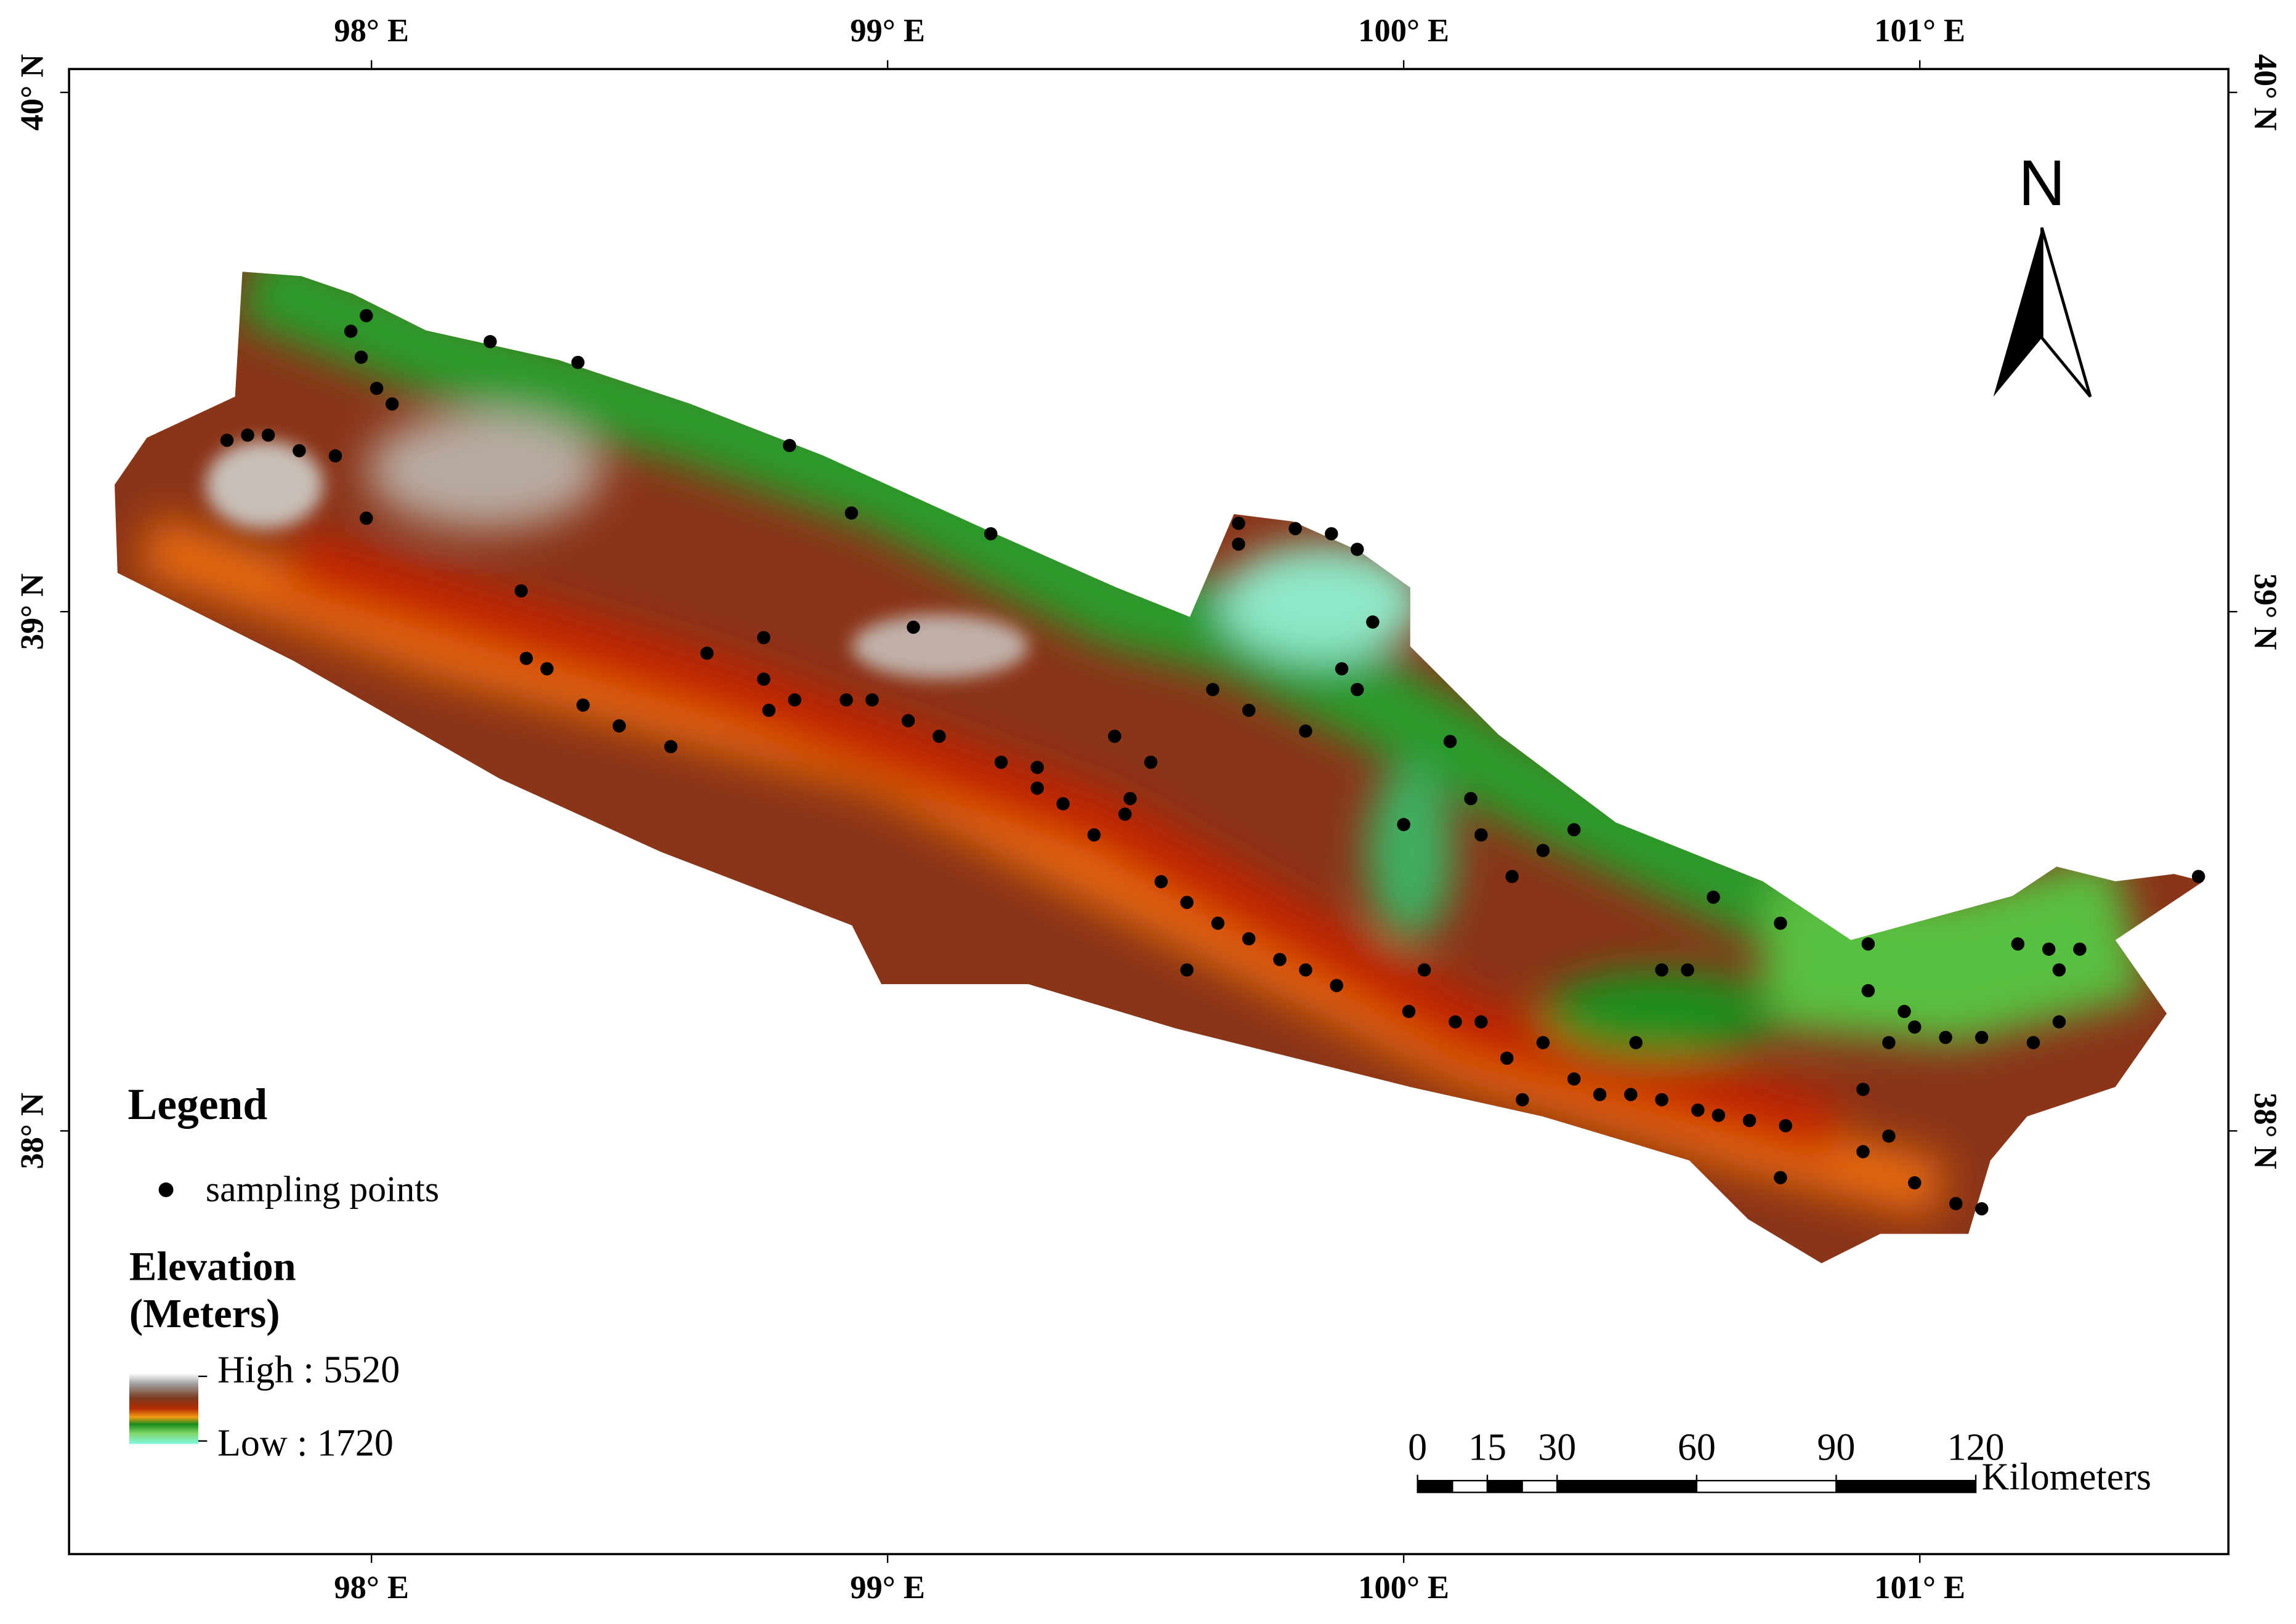  What do you see at coordinates (305, 1443) in the screenshot?
I see `colorbar-label: Low : 1720` at bounding box center [305, 1443].